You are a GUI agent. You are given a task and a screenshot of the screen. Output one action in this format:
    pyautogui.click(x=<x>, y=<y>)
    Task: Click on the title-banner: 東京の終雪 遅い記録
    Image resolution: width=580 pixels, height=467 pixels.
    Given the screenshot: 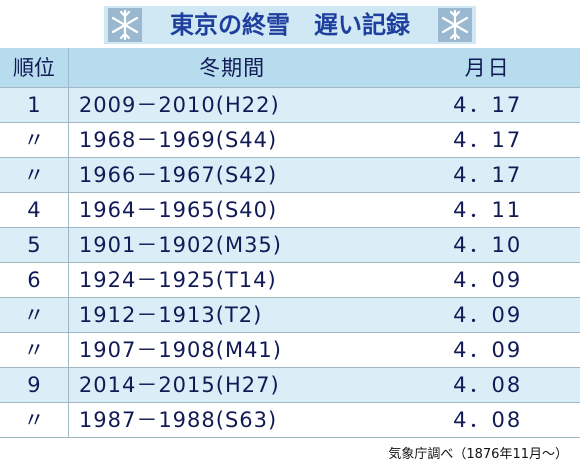 What is the action you would take?
    pyautogui.click(x=290, y=25)
    